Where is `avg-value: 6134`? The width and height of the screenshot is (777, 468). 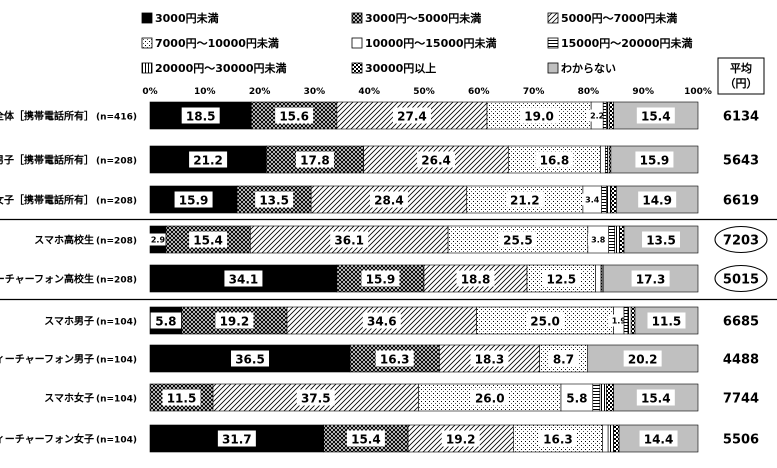 avg-value: 6134 is located at coordinates (741, 117).